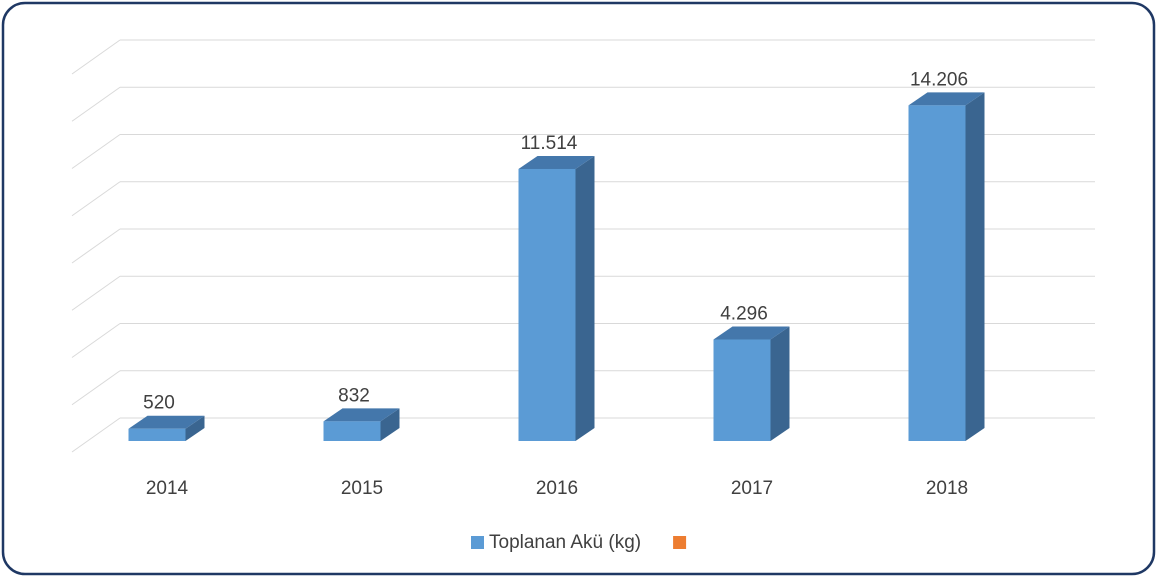 This screenshot has width=1157, height=577. What do you see at coordinates (947, 488) in the screenshot?
I see `x-tick-label: 2018` at bounding box center [947, 488].